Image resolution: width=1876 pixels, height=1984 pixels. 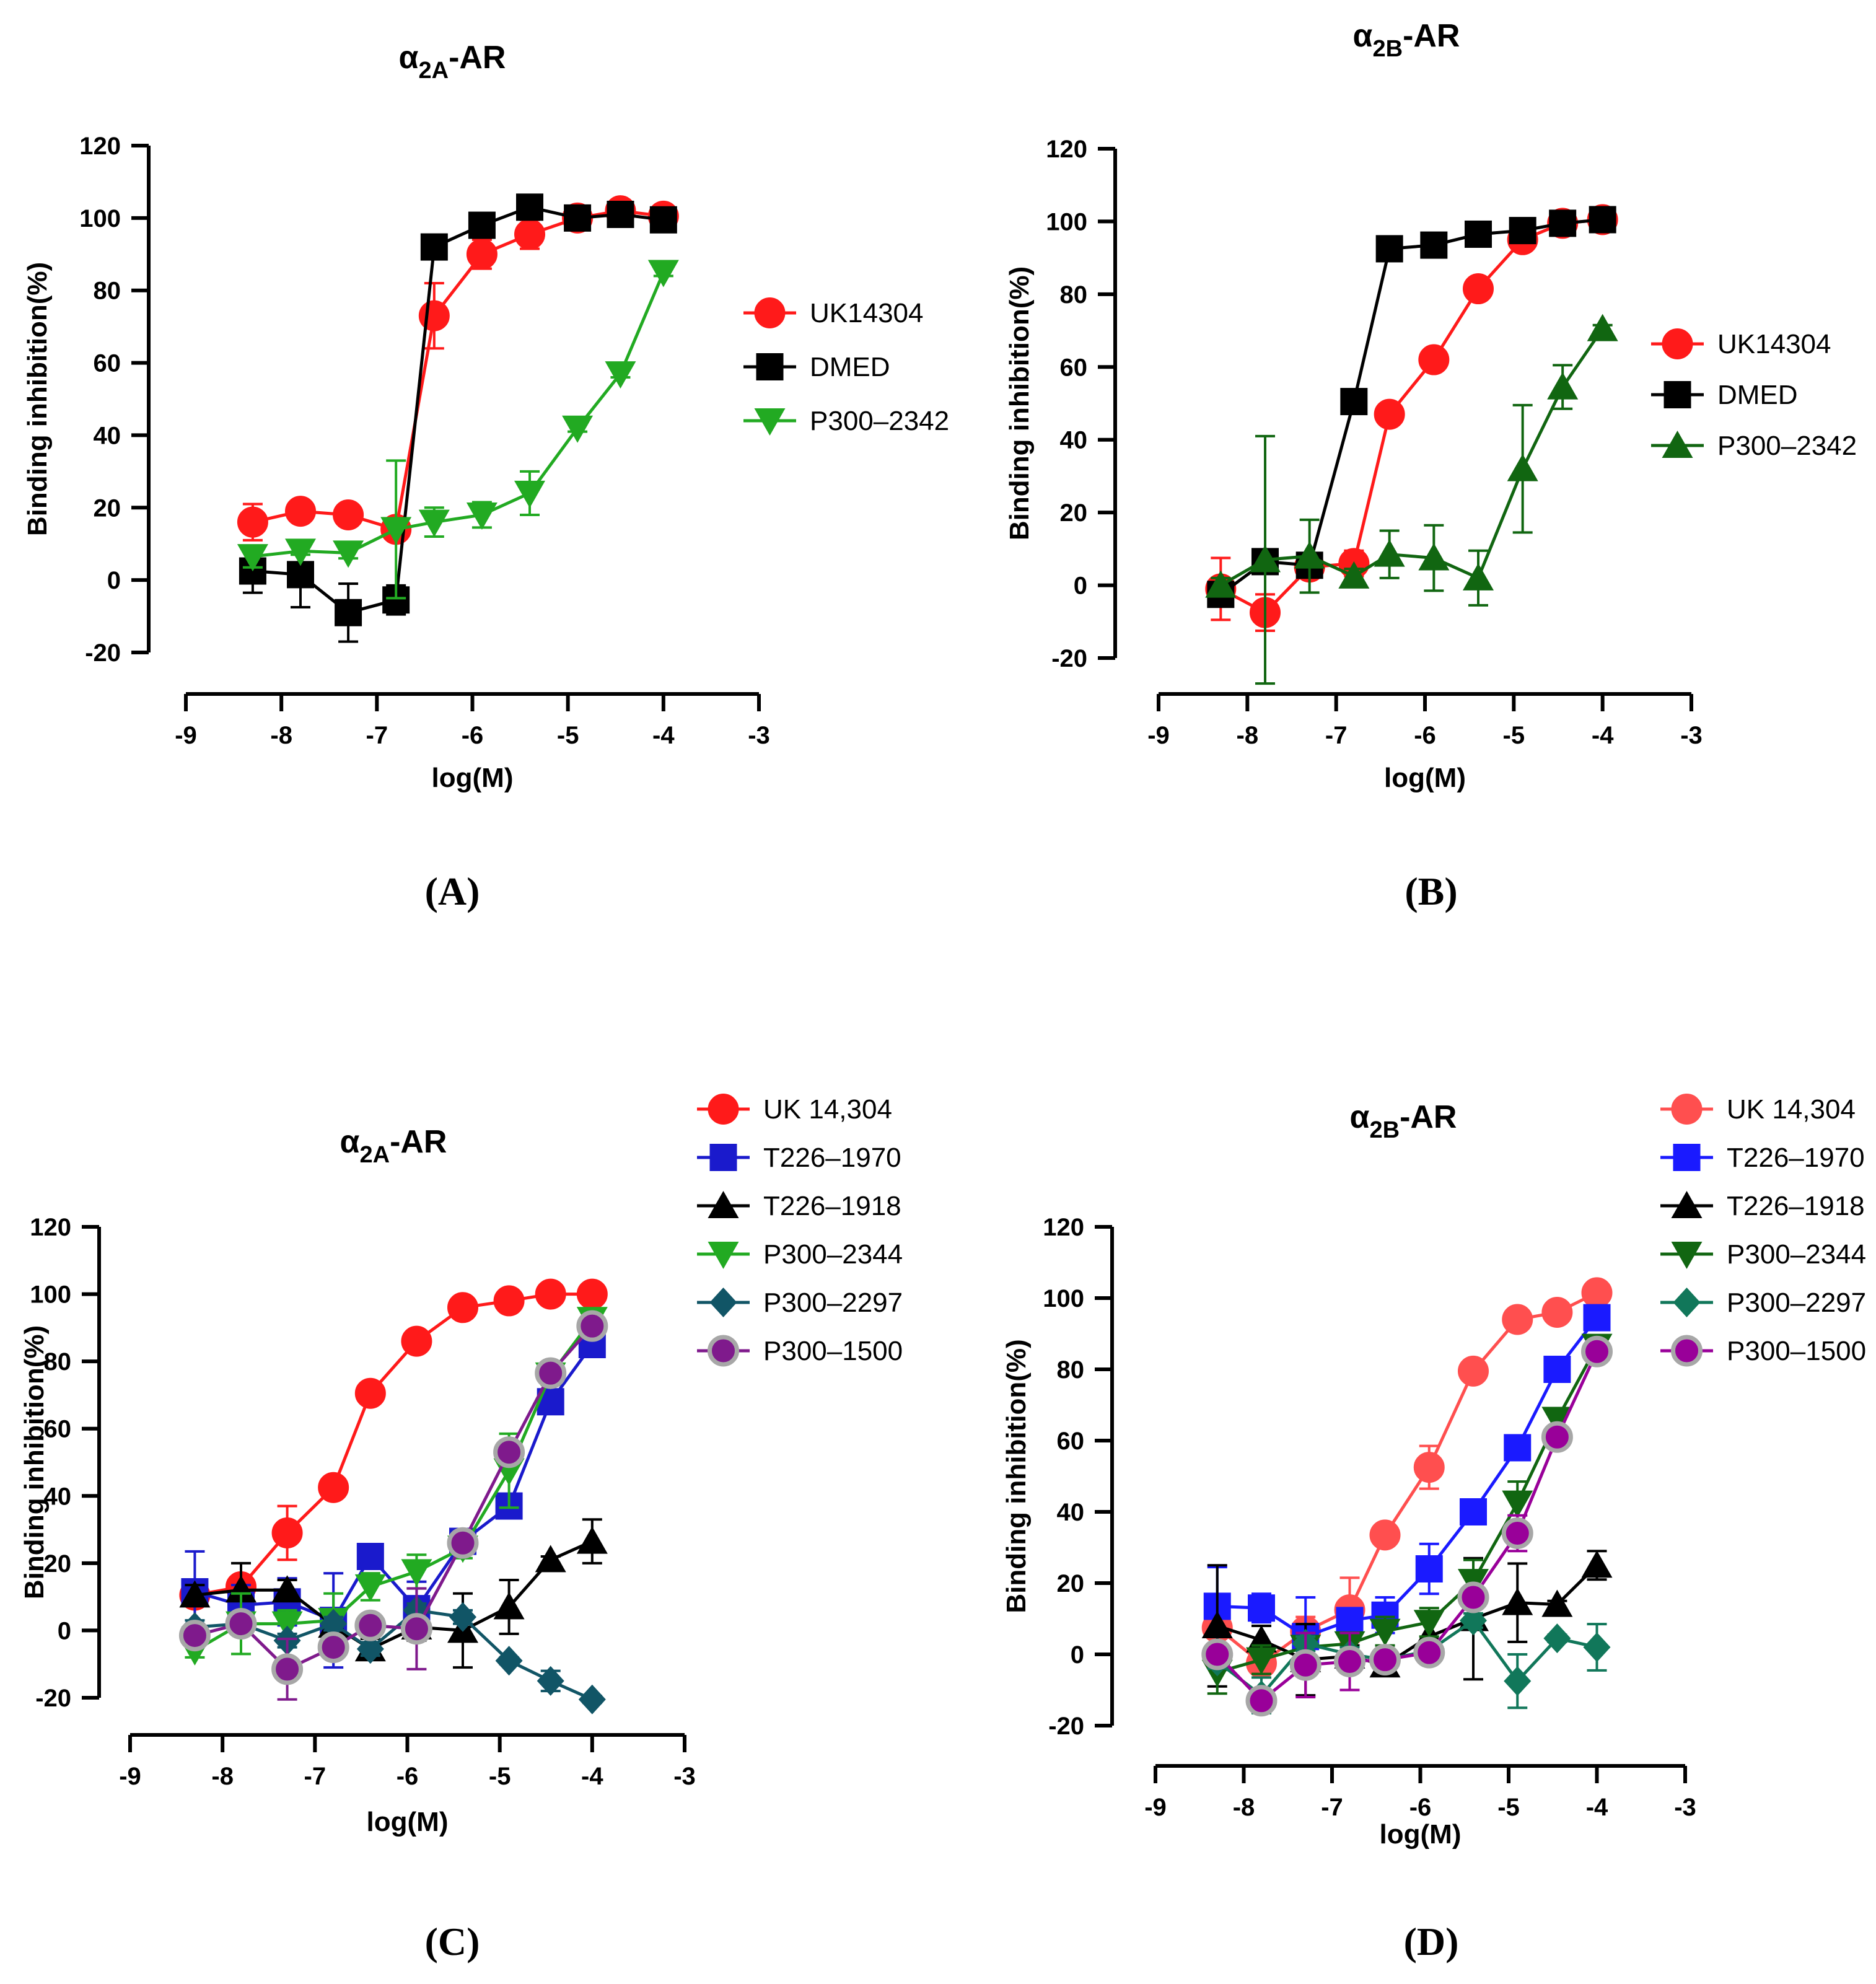 I want to click on y-tick-label: 0, so click(x=1077, y=1655).